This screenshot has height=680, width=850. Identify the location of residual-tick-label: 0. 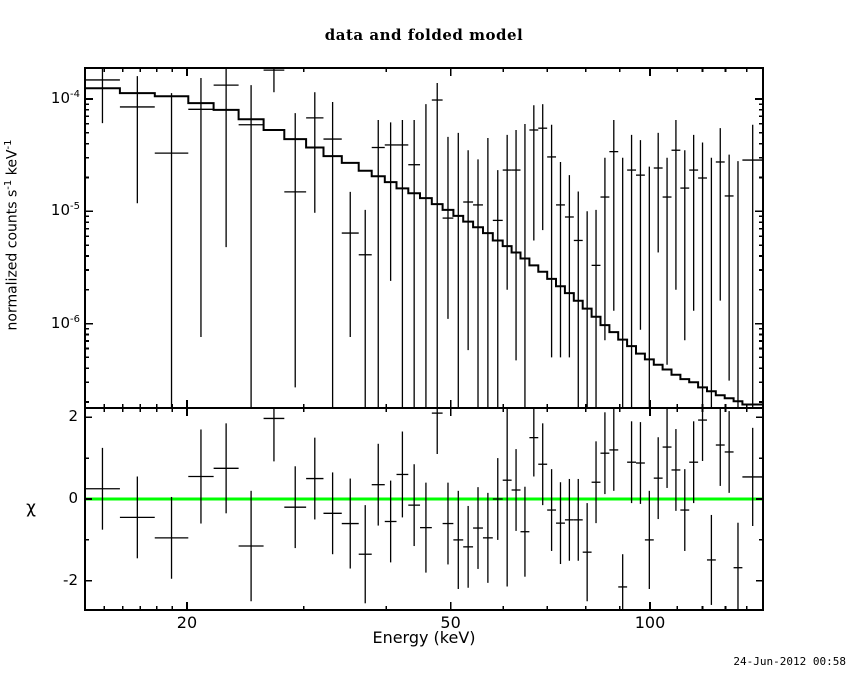
(73, 498).